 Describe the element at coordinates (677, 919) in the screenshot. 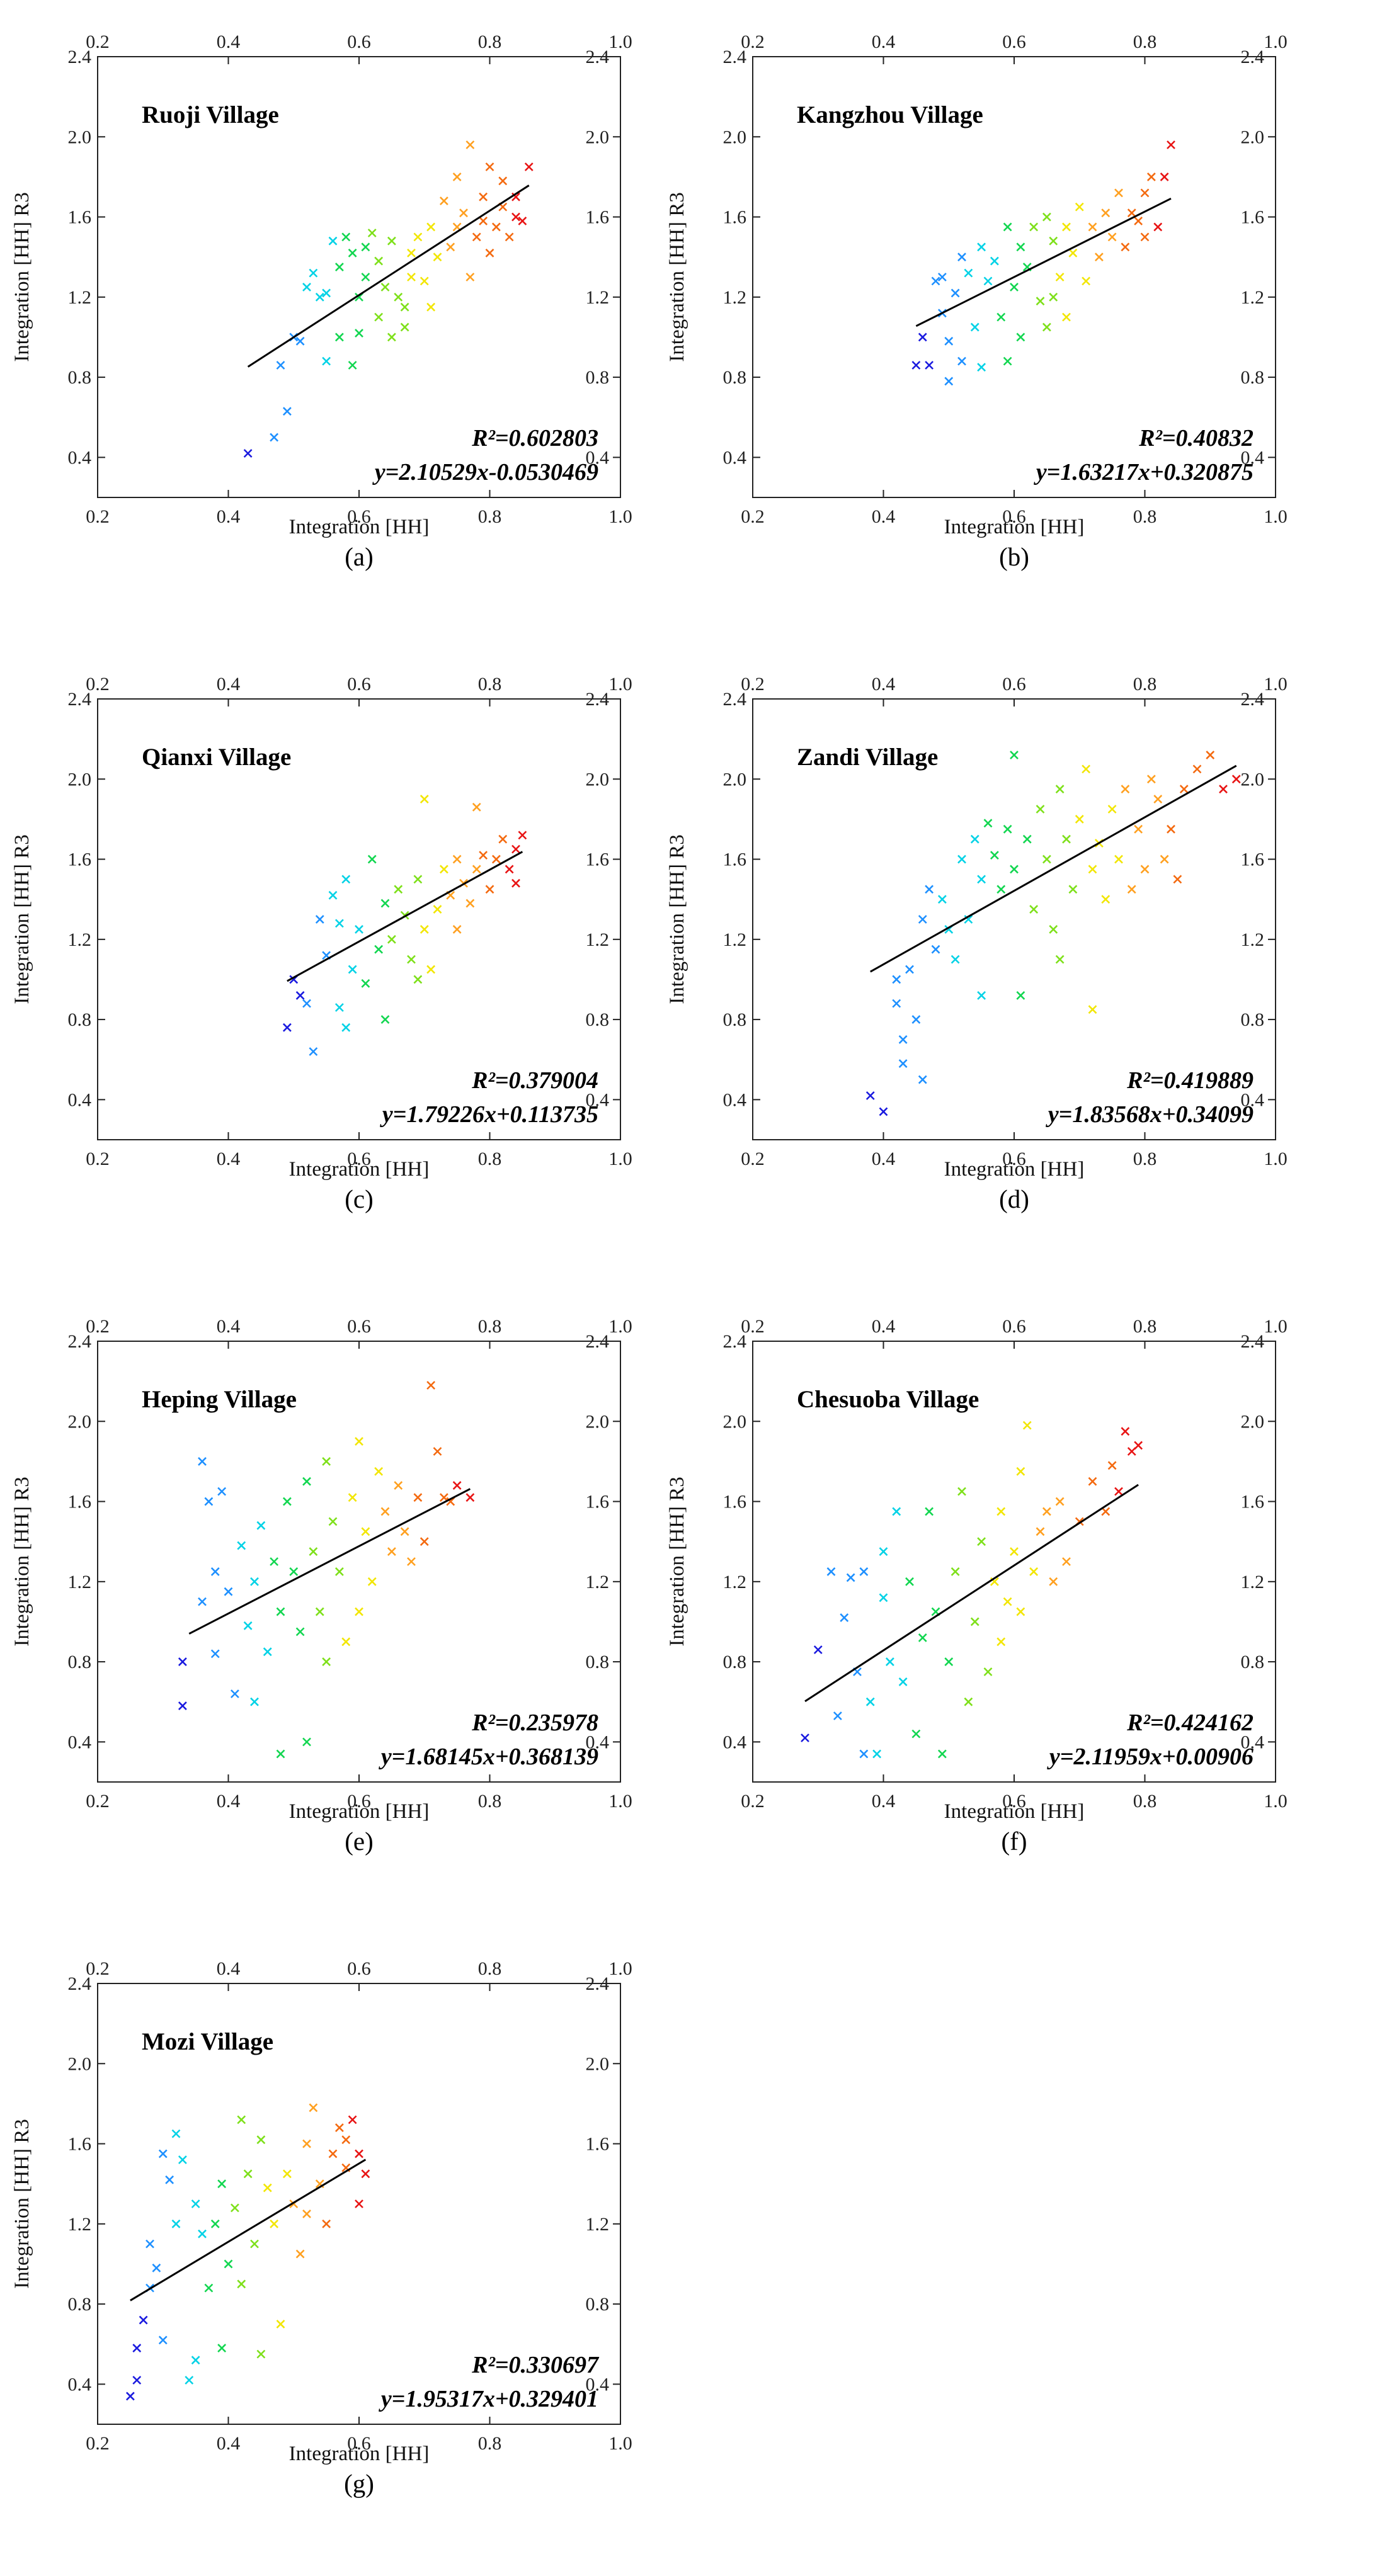

I see `y-axis-label: Integration [HH] R3` at that location.